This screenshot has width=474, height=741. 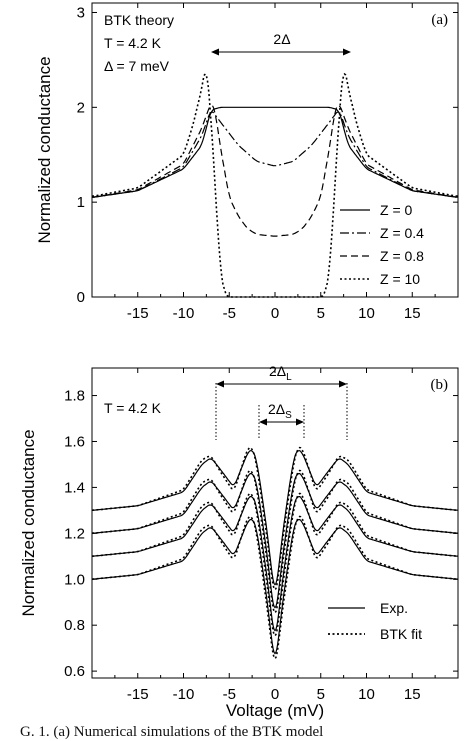 I want to click on panel-b-label: (b), so click(x=440, y=385).